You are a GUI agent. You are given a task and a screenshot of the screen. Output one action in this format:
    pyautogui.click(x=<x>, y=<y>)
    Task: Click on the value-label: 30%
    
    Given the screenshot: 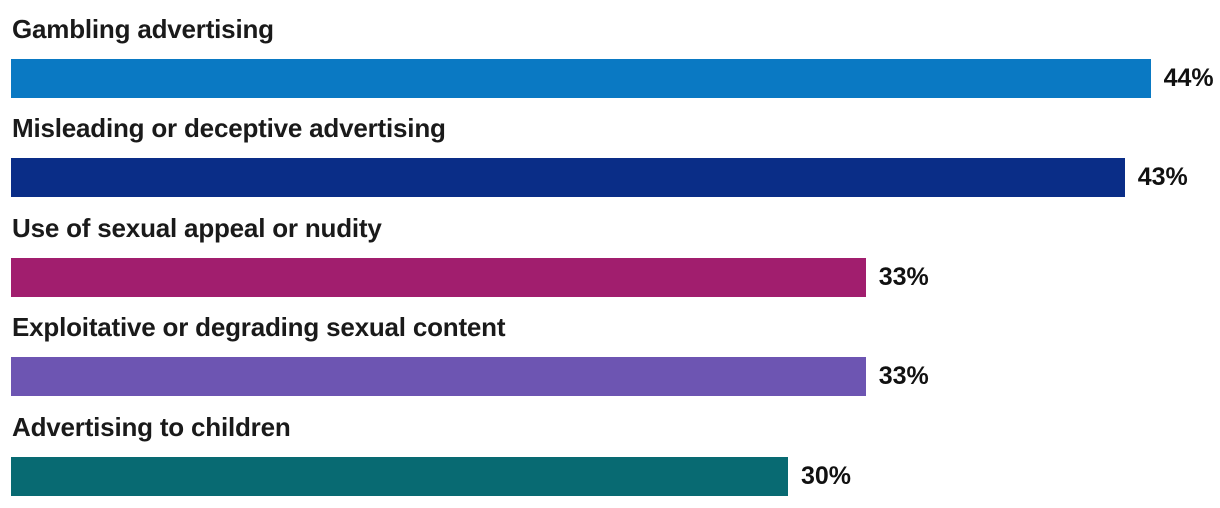 What is the action you would take?
    pyautogui.click(x=826, y=475)
    